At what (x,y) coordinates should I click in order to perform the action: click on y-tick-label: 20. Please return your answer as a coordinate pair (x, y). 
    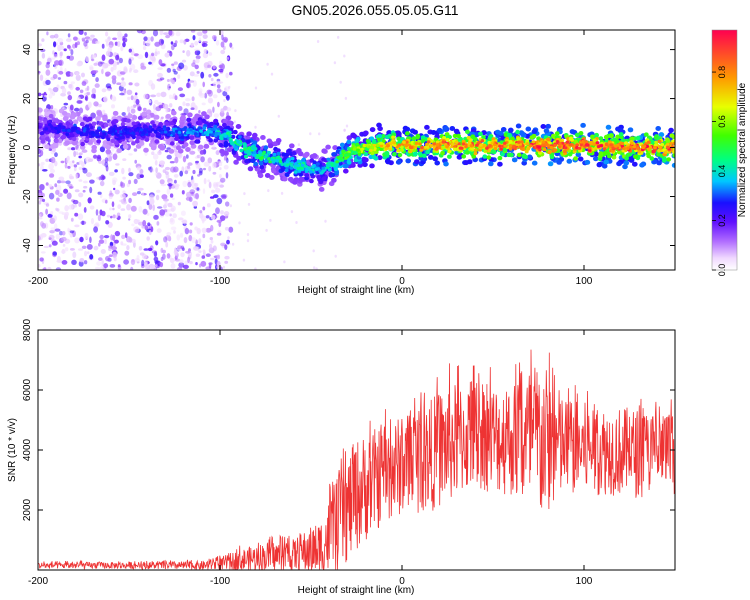
    Looking at the image, I should click on (27, 99).